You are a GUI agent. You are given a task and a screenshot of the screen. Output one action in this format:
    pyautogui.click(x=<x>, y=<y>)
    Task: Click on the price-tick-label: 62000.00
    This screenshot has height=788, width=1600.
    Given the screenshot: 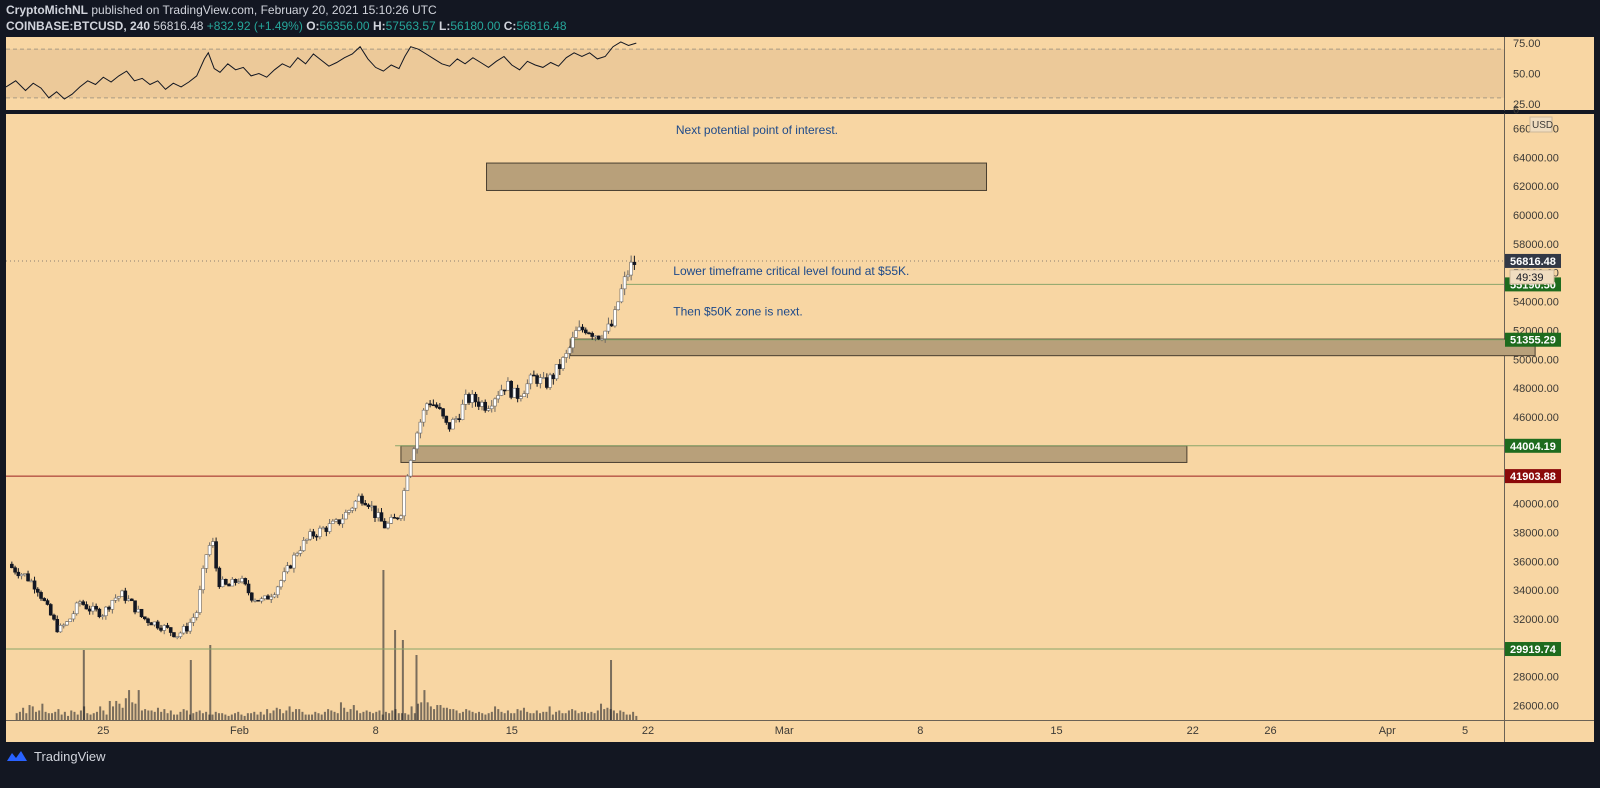 What is the action you would take?
    pyautogui.click(x=1536, y=187)
    